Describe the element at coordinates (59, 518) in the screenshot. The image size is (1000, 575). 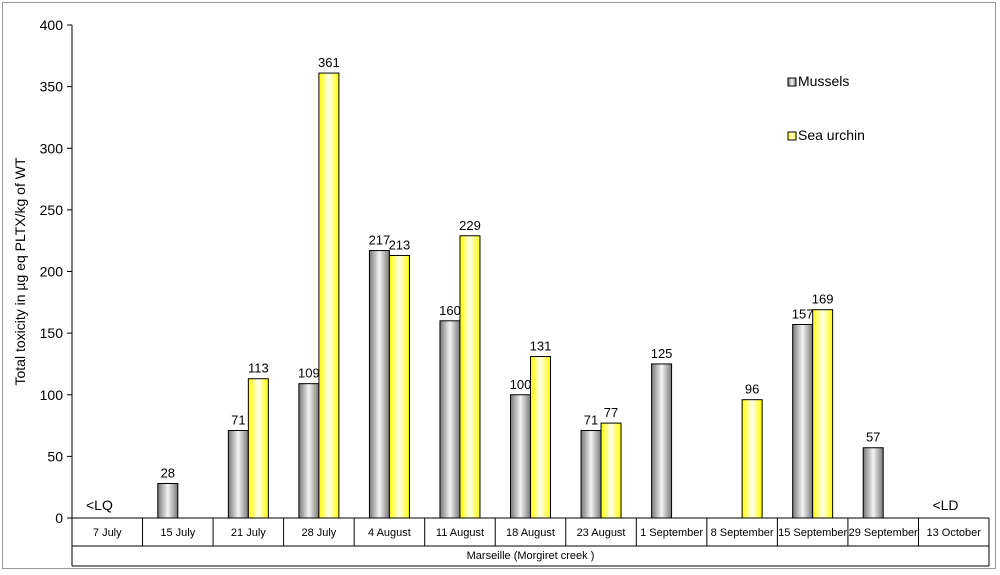
I see `y-tick-label: 0` at that location.